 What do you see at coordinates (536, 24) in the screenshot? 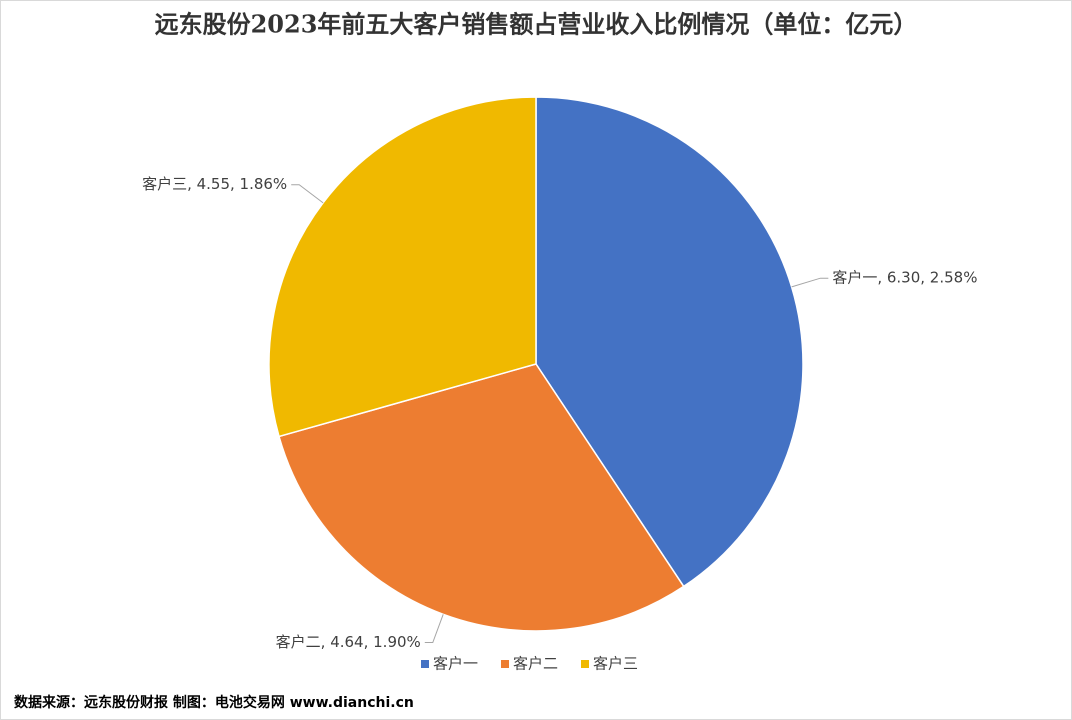
I see `chart-title: 远东股份2023年前五大客户销售额占营业收入比例情况（单位：亿元）` at bounding box center [536, 24].